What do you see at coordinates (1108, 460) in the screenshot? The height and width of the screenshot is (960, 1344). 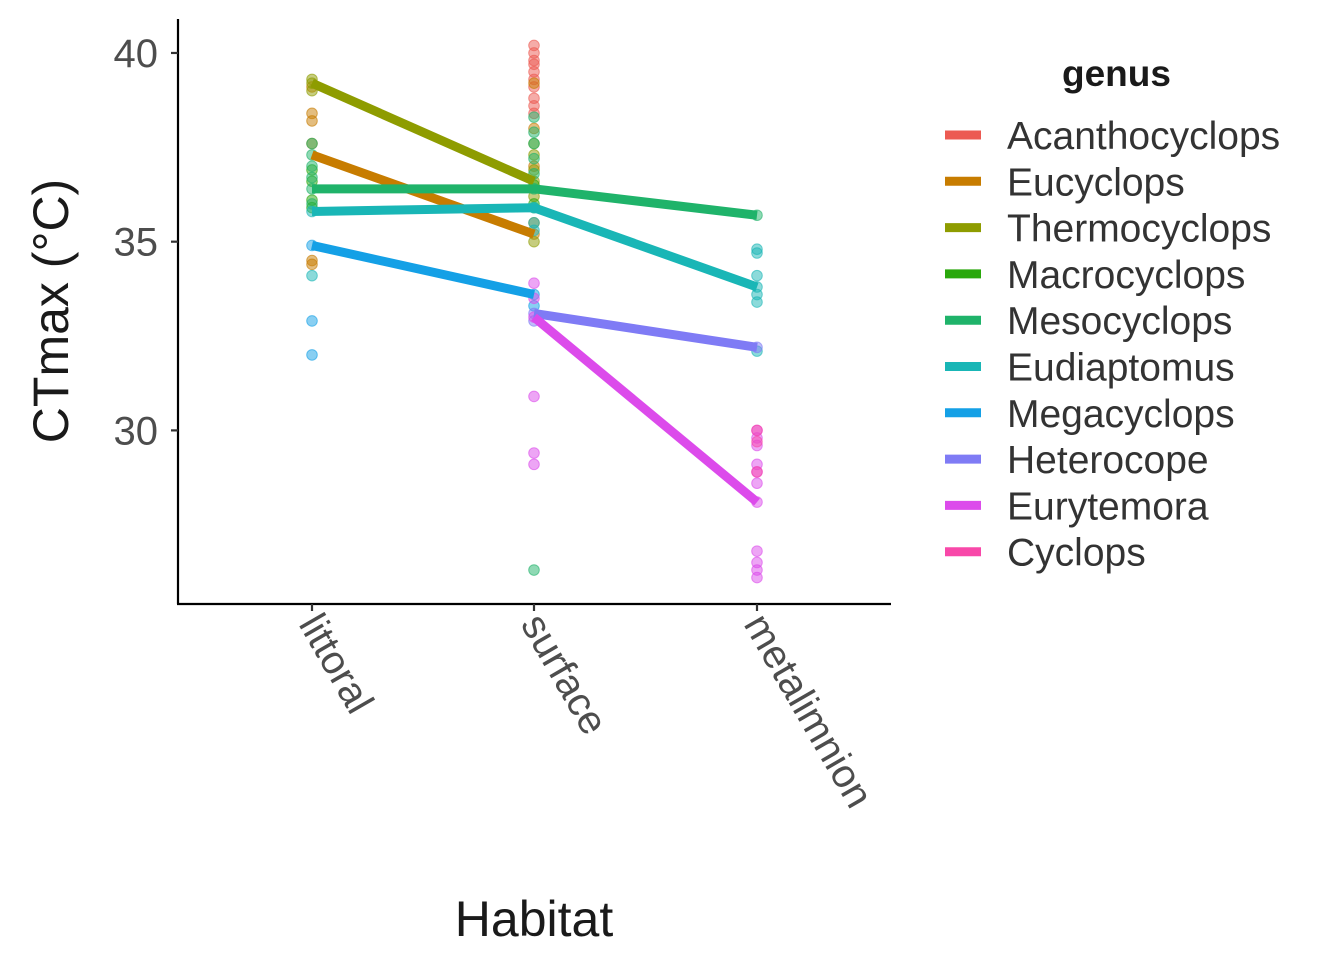 I see `legend-label-heterocope: Heterocope` at bounding box center [1108, 460].